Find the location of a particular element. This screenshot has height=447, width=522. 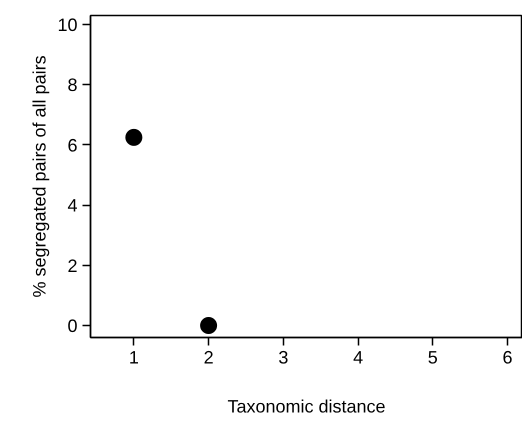

y-axis-title: % segregated pairs of all pairs is located at coordinates (39, 176).